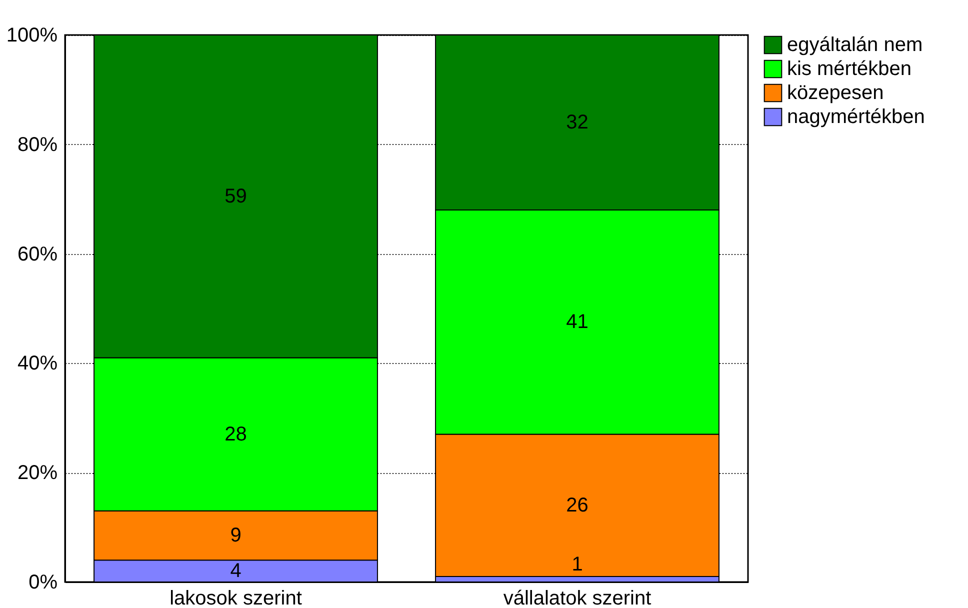 This screenshot has width=968, height=608. What do you see at coordinates (577, 123) in the screenshot?
I see `data-label: 32` at bounding box center [577, 123].